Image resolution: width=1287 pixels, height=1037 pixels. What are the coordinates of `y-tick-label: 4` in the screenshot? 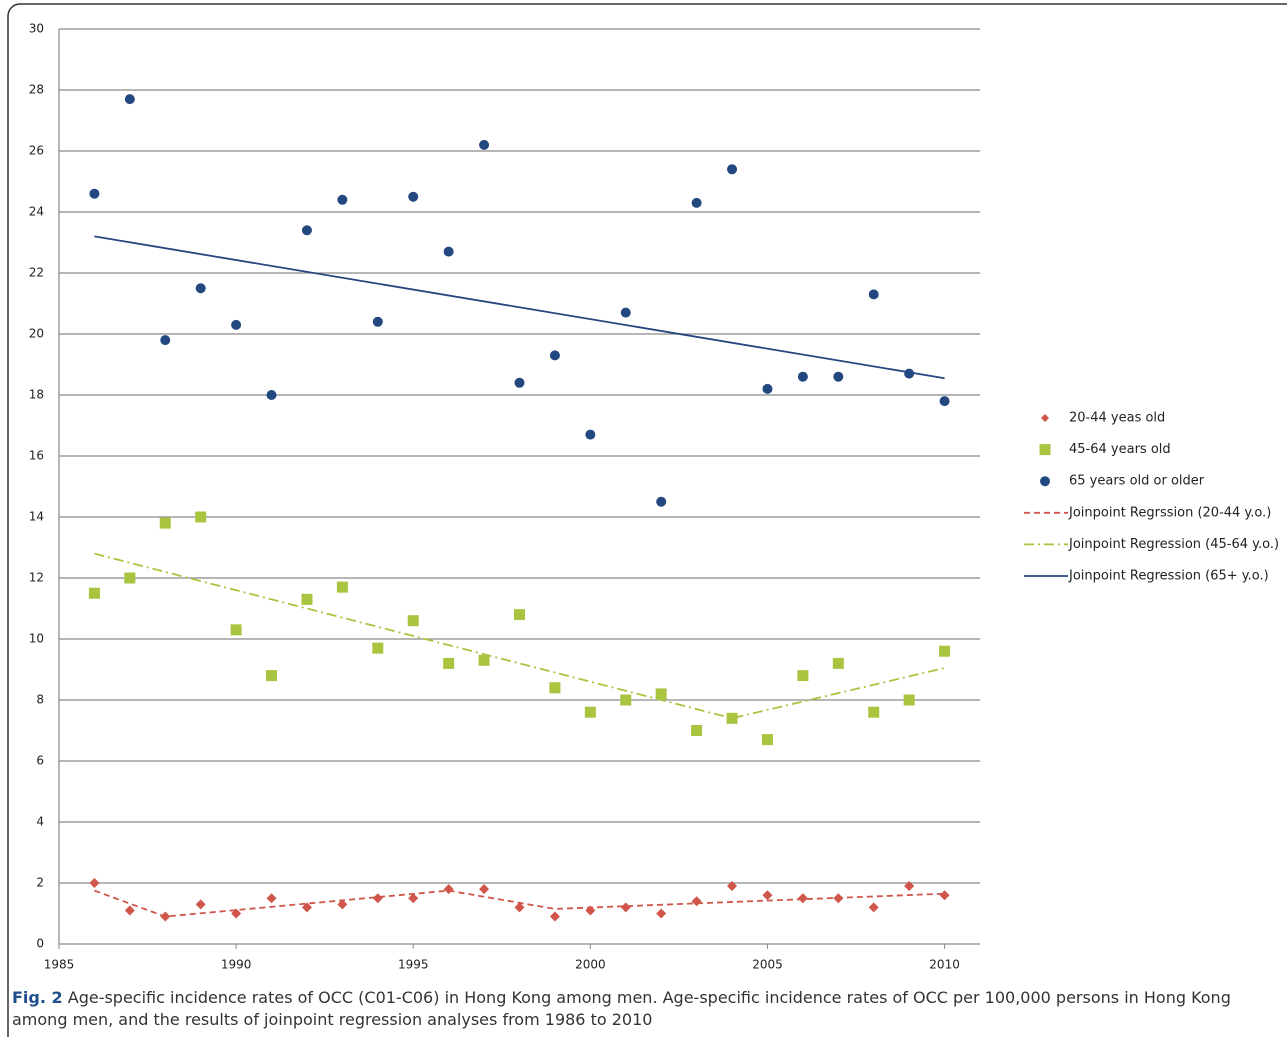 It's located at (40, 822).